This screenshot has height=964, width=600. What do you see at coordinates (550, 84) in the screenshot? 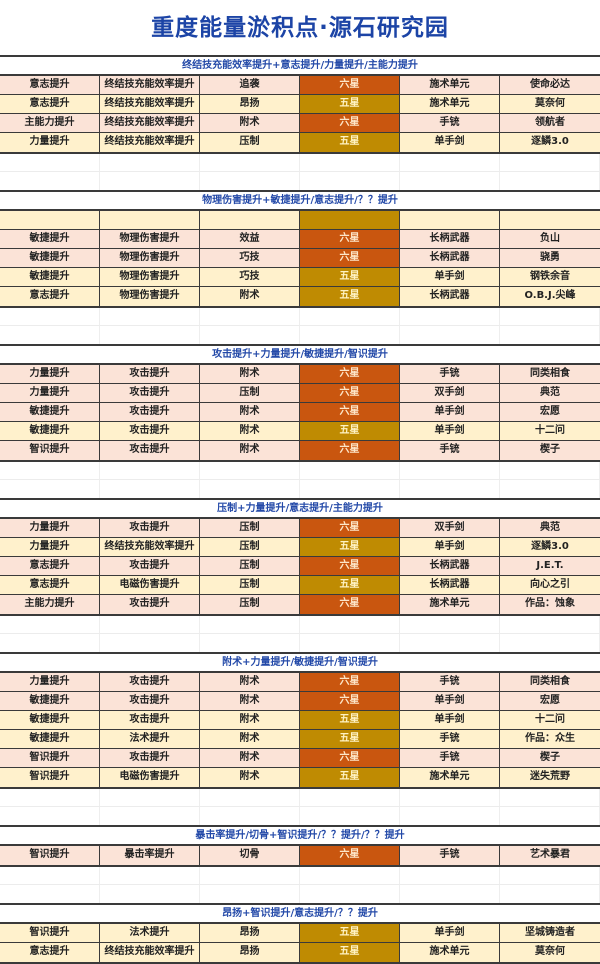
I see `cell-weapon-name: 使命必达` at bounding box center [550, 84].